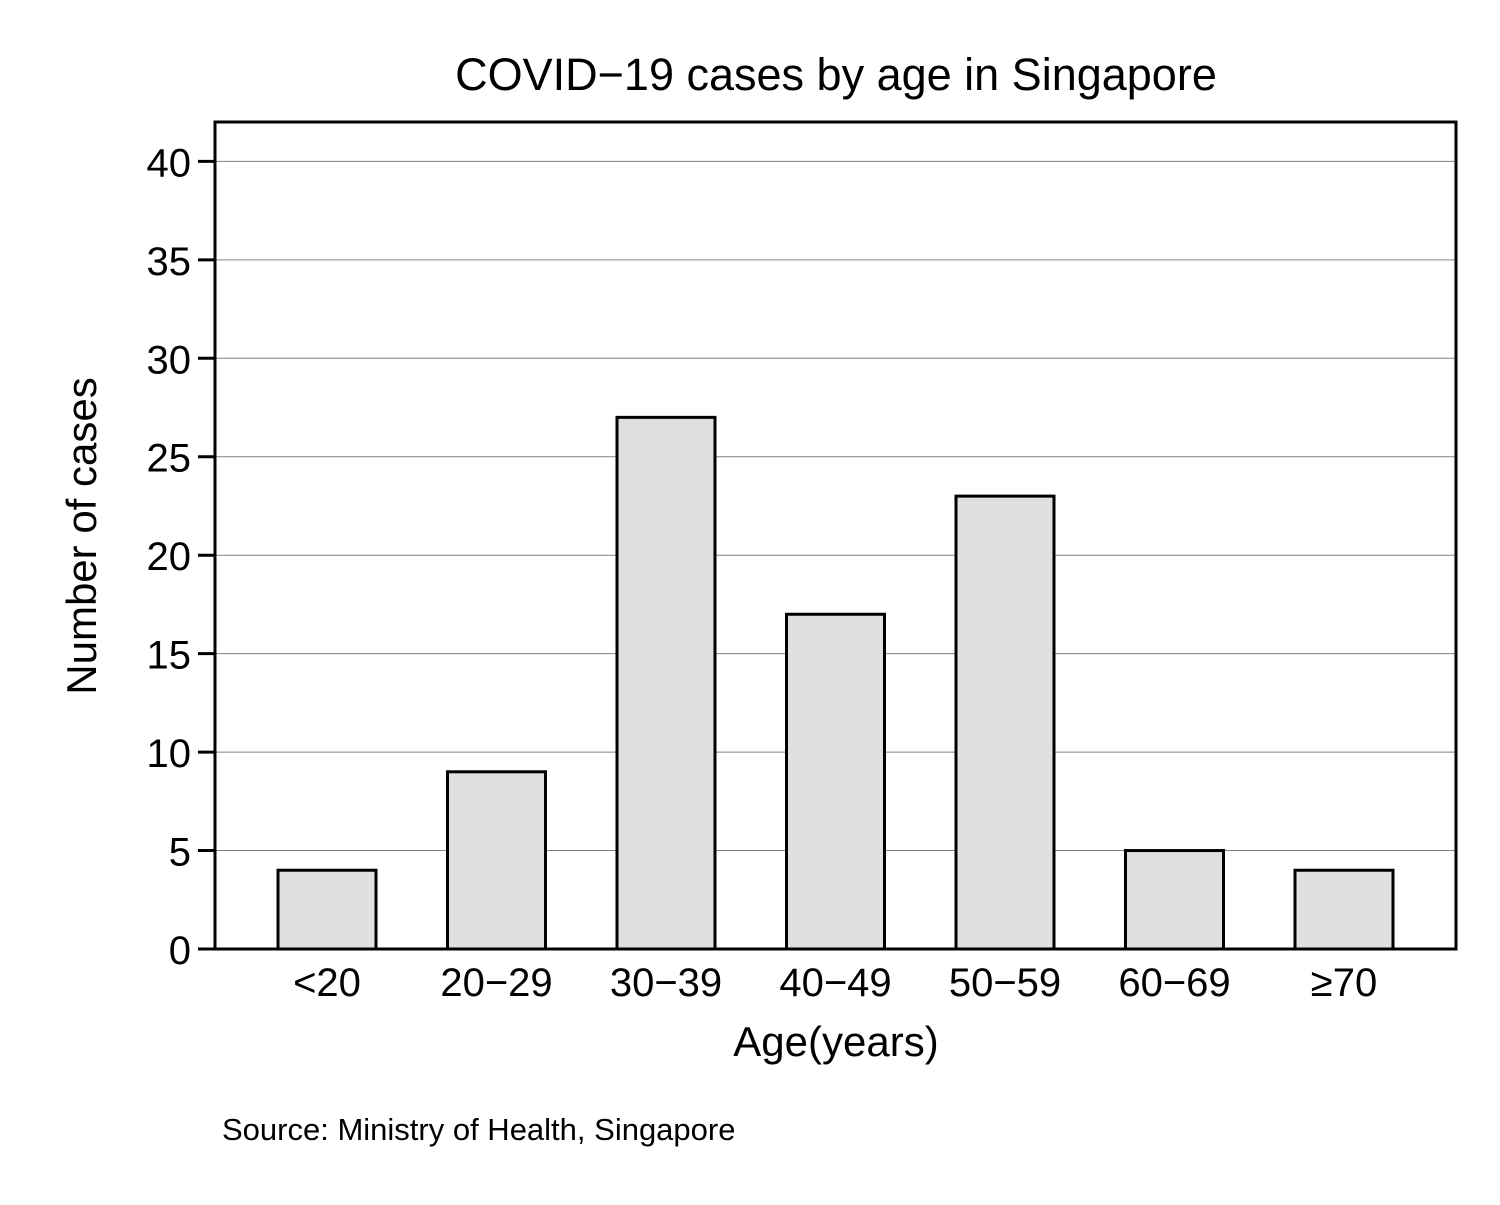 Image resolution: width=1500 pixels, height=1205 pixels. Describe the element at coordinates (836, 74) in the screenshot. I see `chart-title: COVID−19 cases by age in Singapore` at that location.